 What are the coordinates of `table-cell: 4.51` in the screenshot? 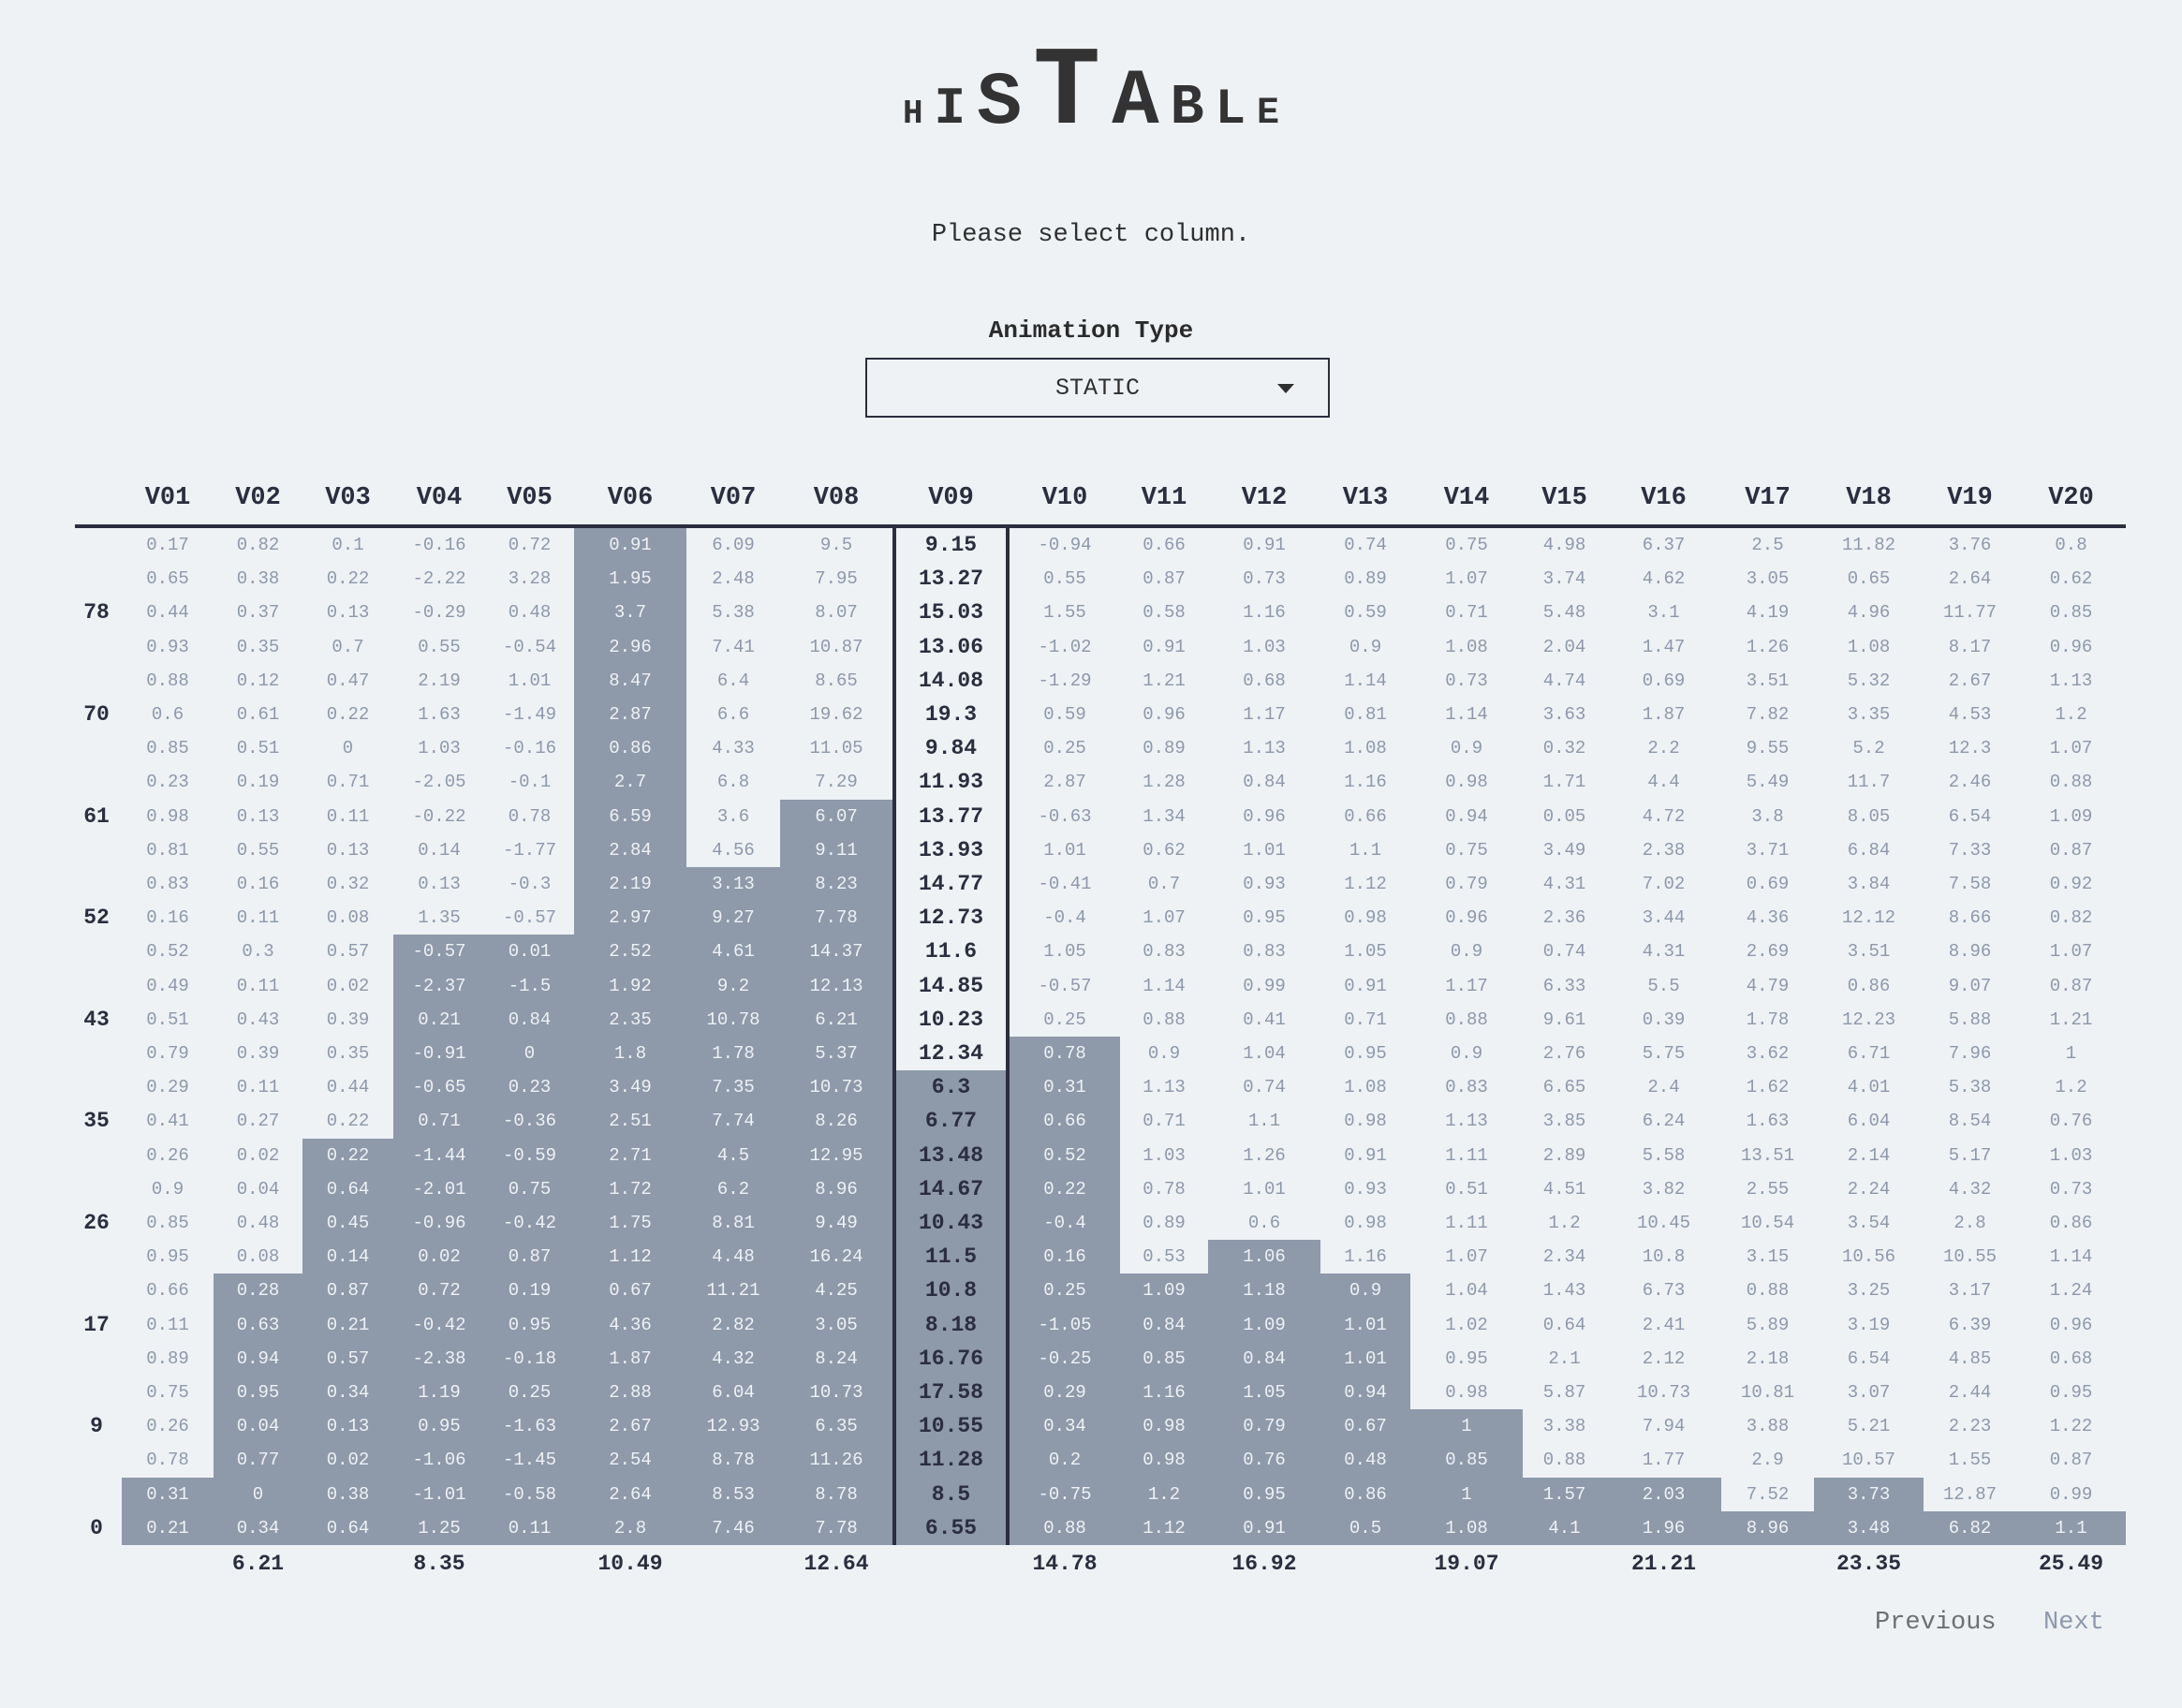 It's located at (1564, 1189).